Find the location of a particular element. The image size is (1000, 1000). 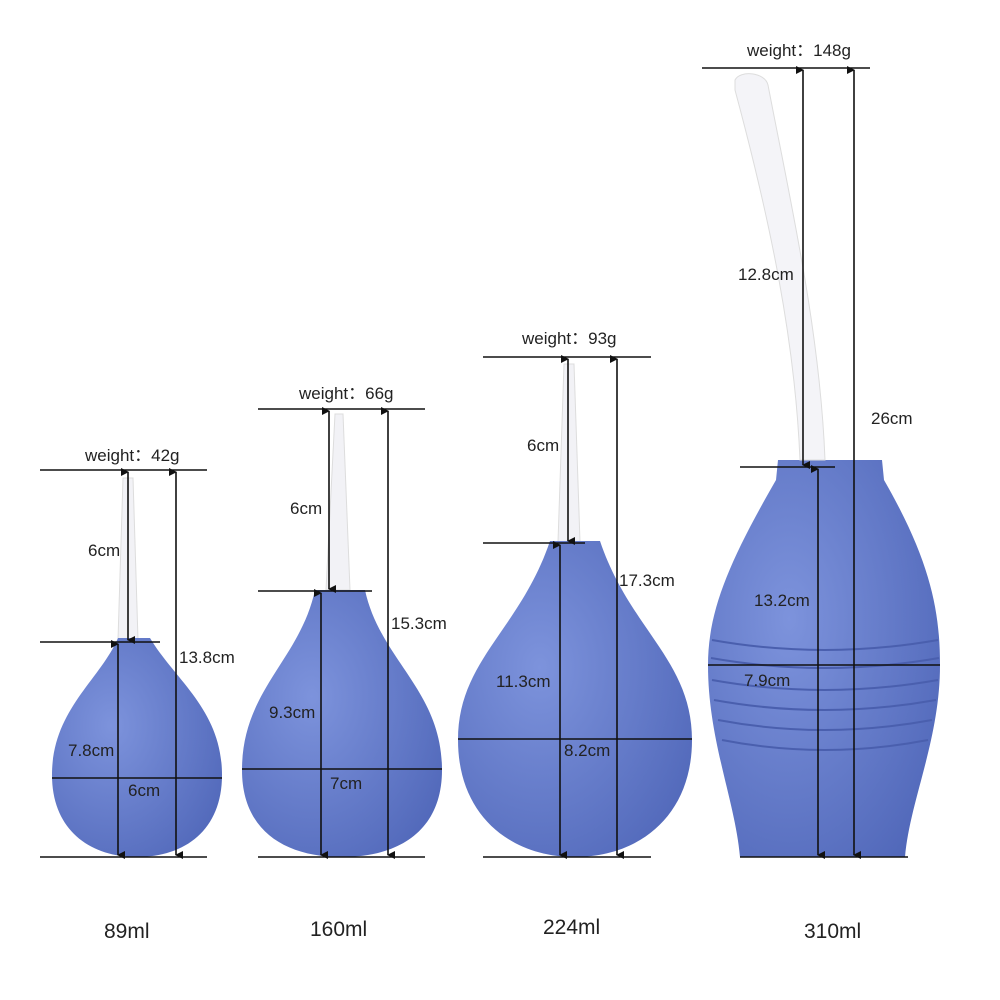

width-label: 8.2cm is located at coordinates (587, 750).